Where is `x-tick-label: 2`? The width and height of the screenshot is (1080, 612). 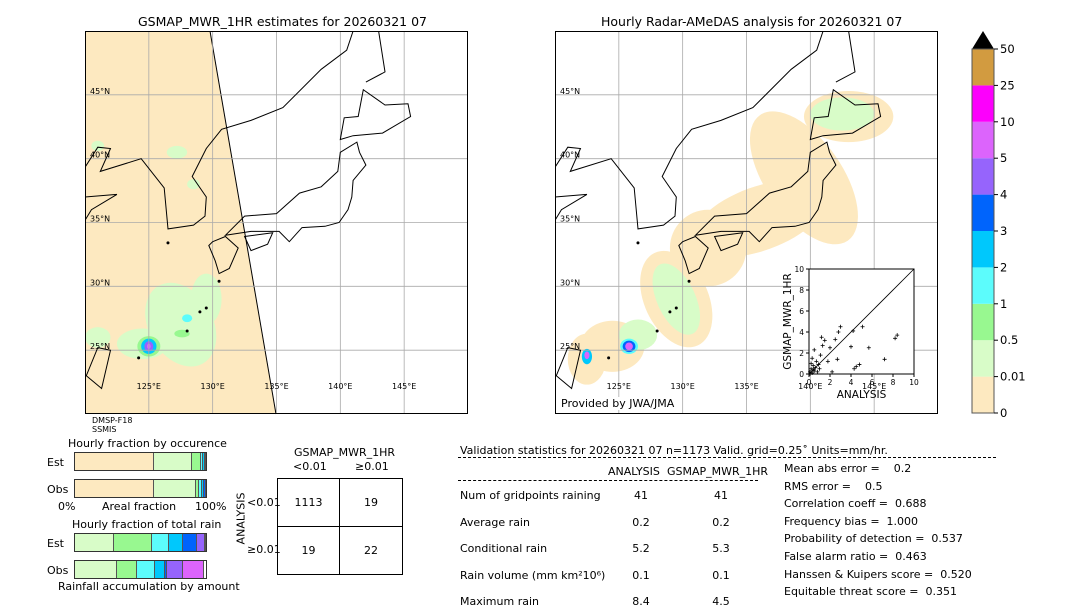
x-tick-label: 2 is located at coordinates (830, 382).